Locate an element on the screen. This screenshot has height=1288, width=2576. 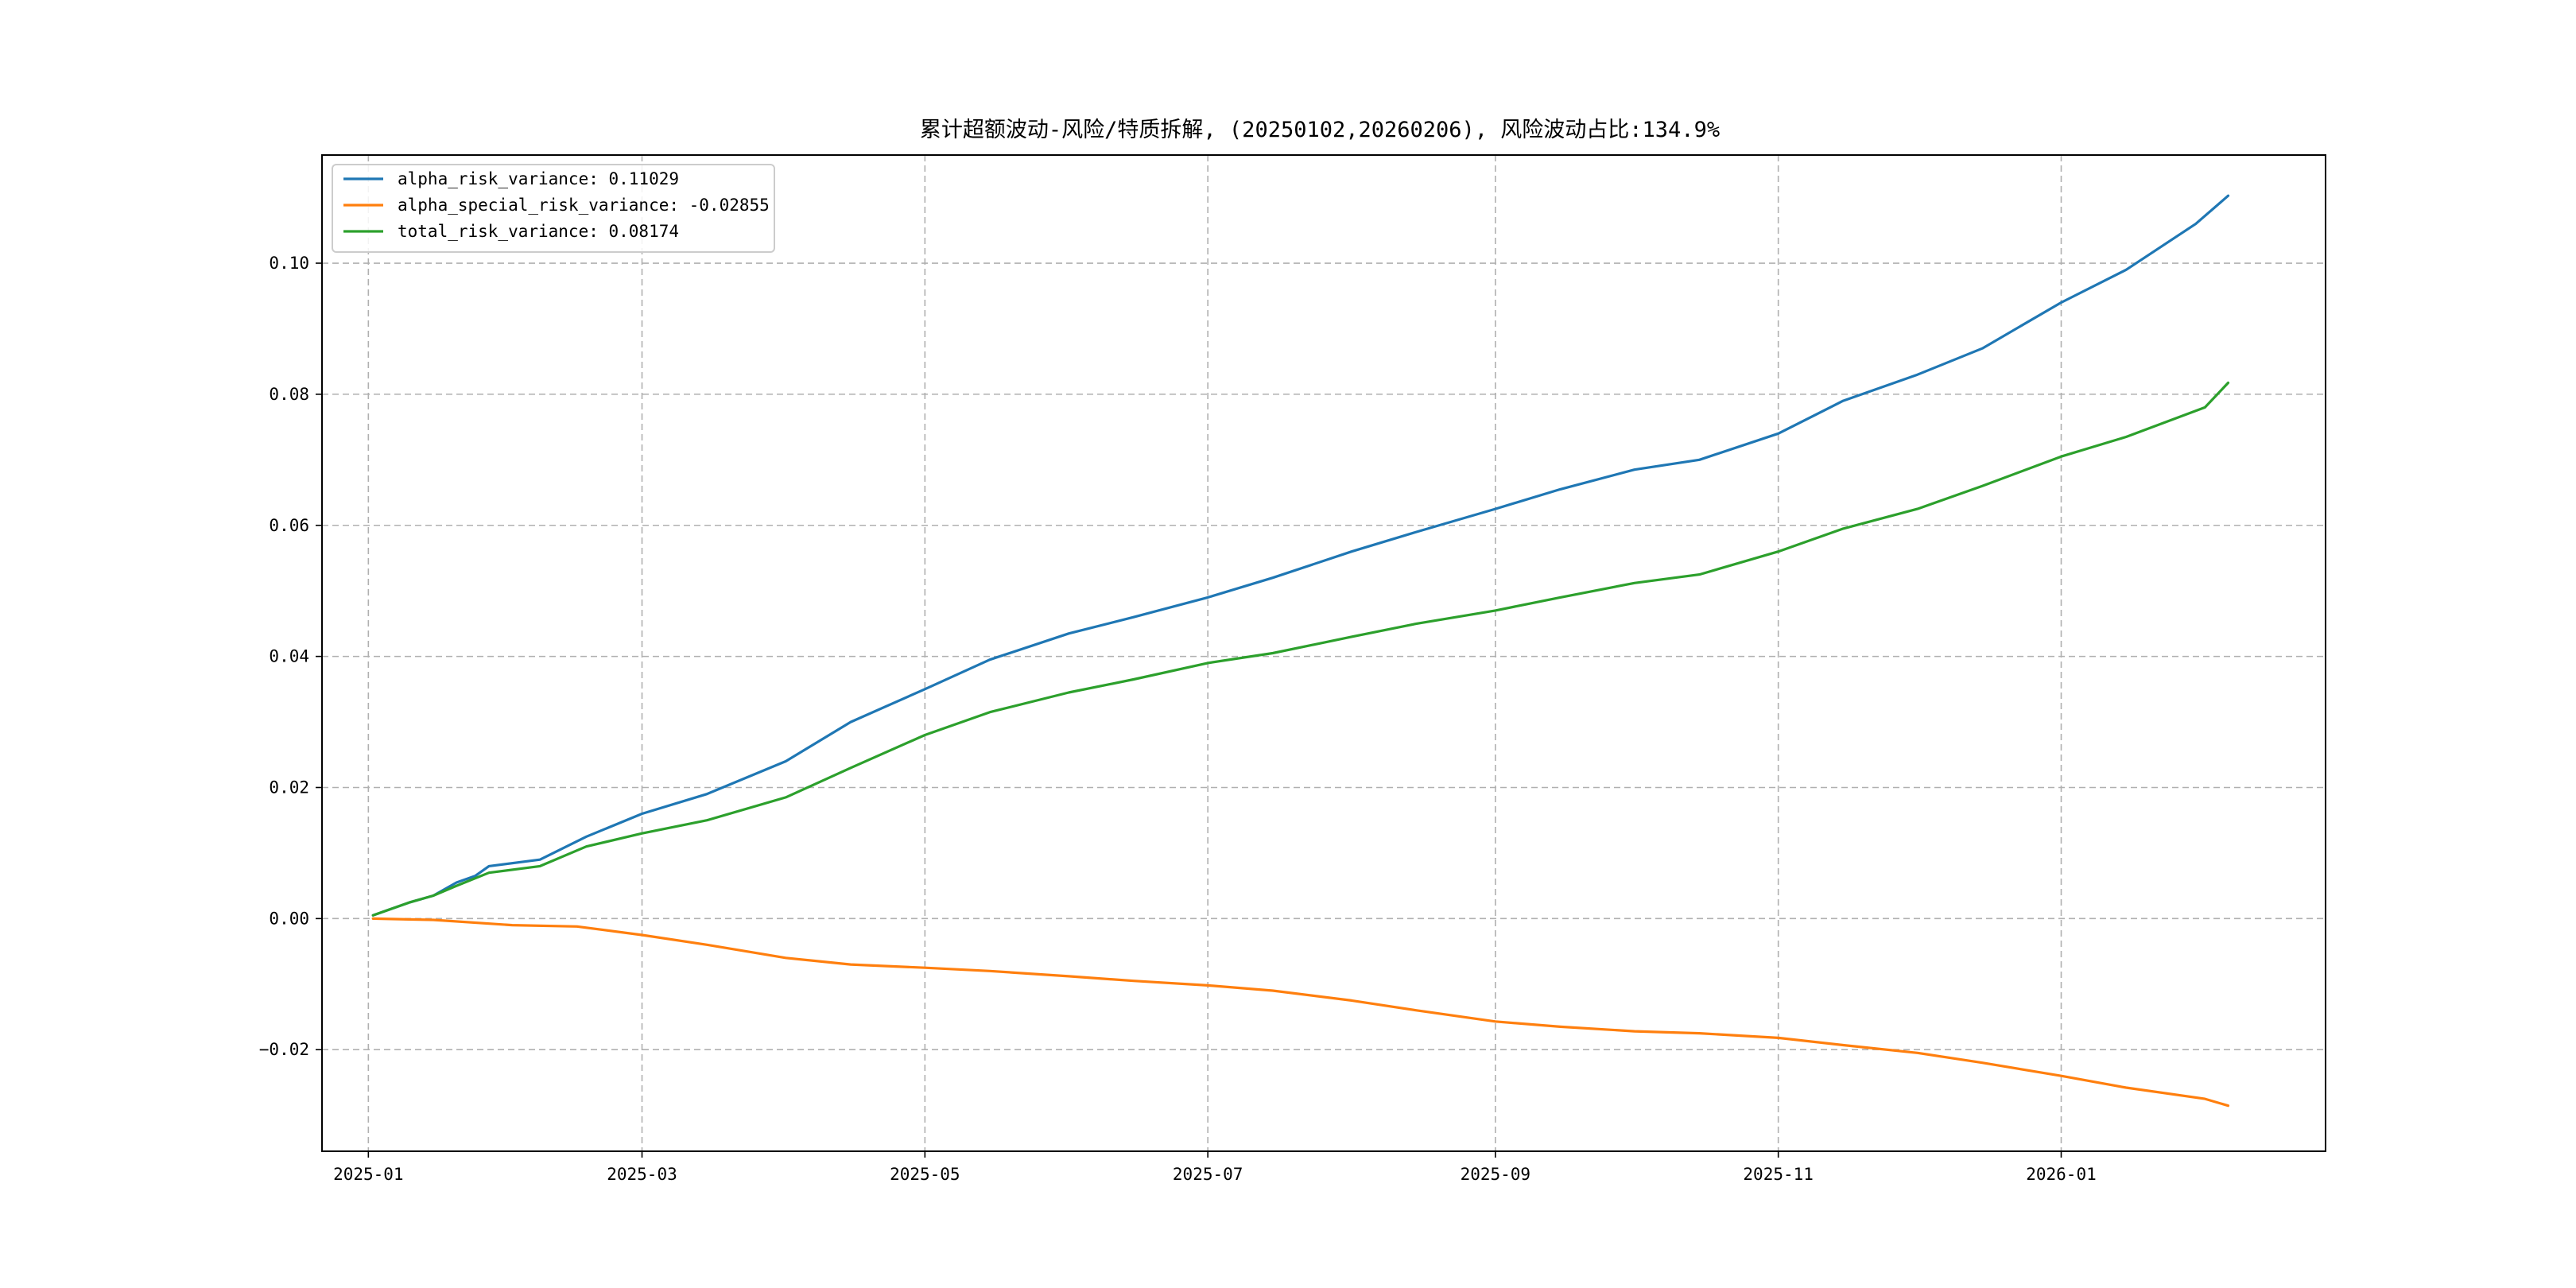
legend-label: total_risk_variance: 0.08174 is located at coordinates (539, 231).